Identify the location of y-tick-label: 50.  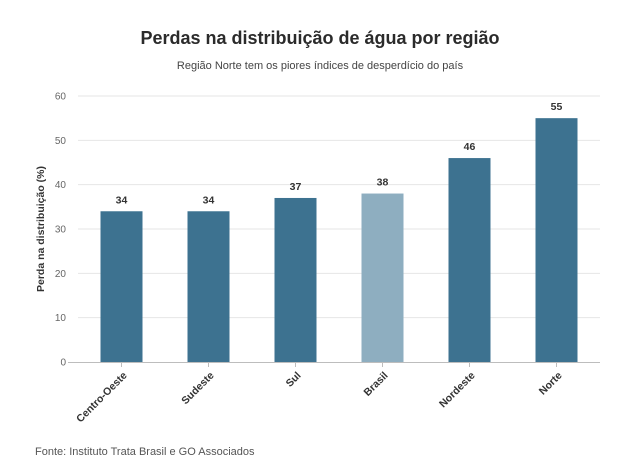
(61, 141).